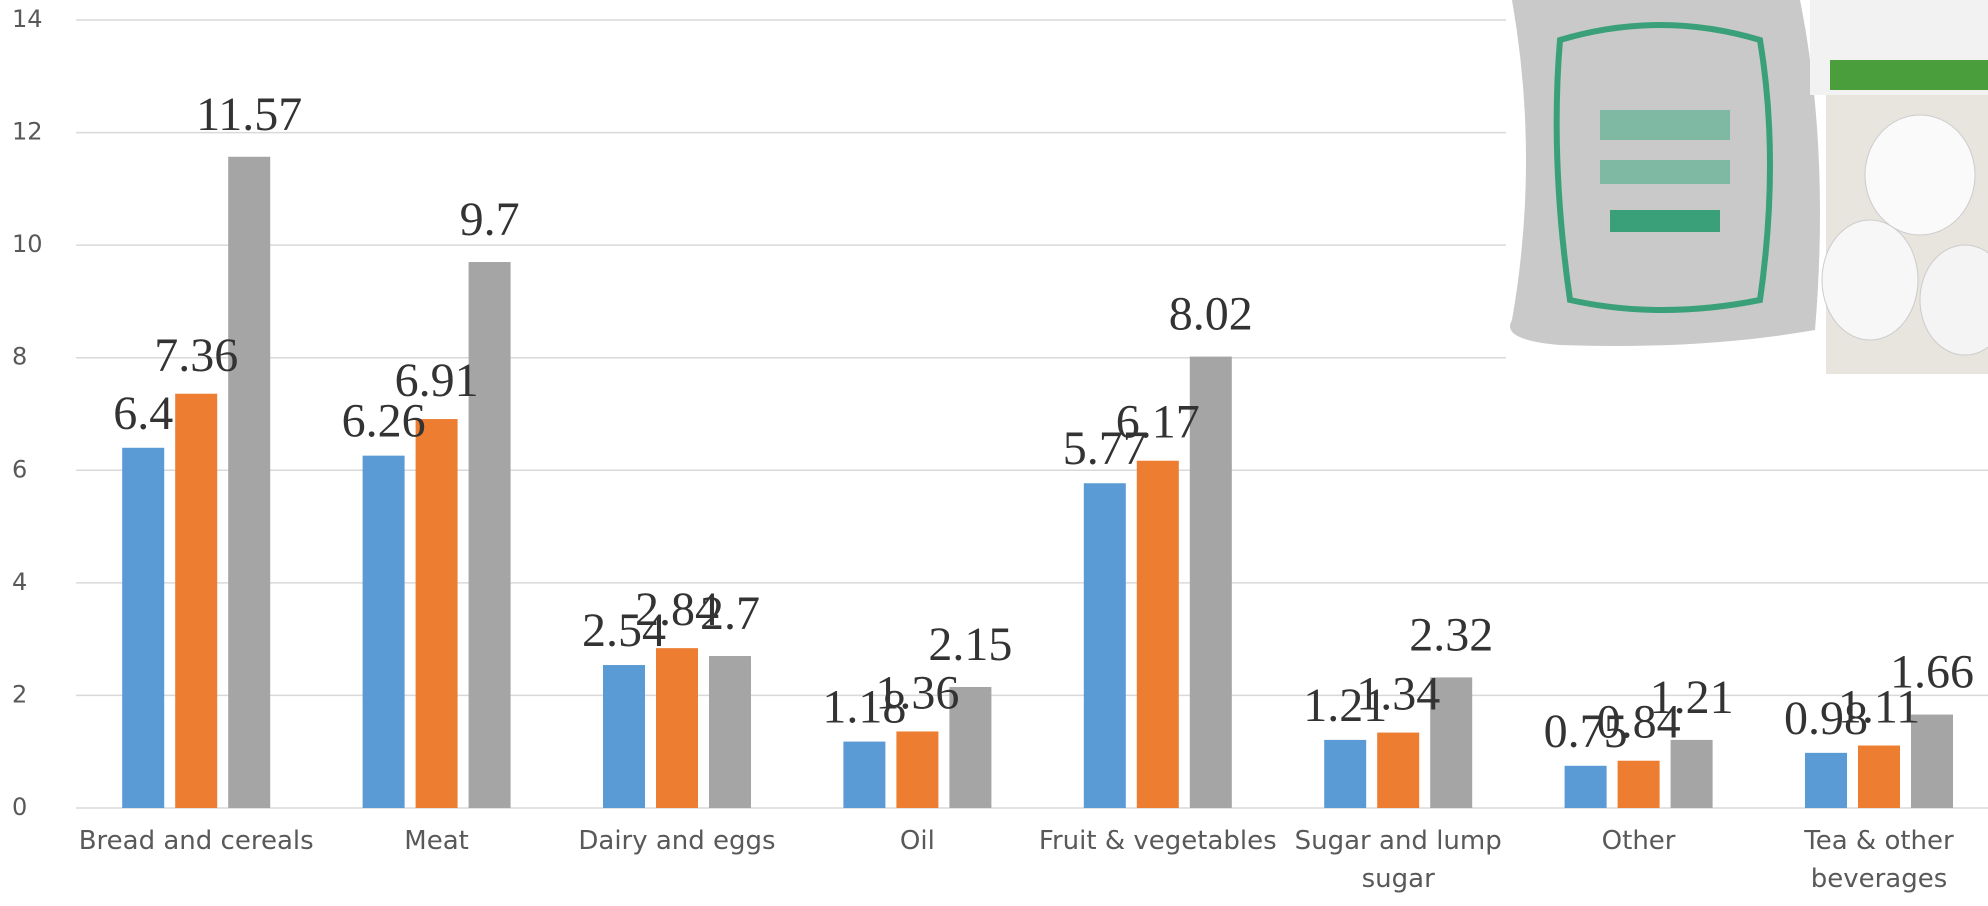  I want to click on data-label: 0.84, so click(1639, 722).